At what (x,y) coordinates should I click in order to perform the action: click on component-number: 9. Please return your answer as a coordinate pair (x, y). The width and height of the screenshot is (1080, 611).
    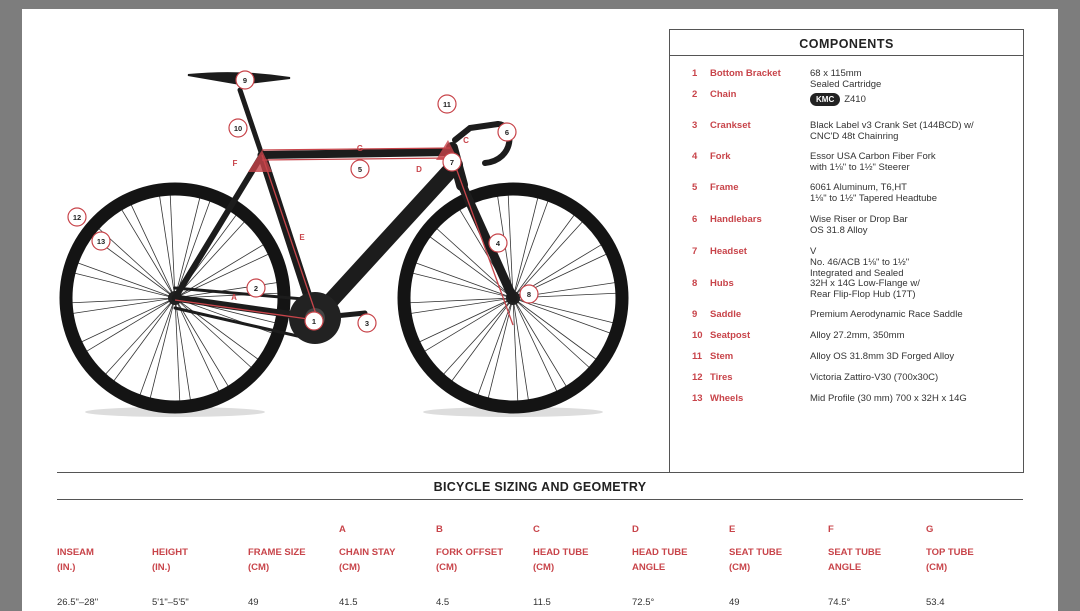
    Looking at the image, I should click on (695, 314).